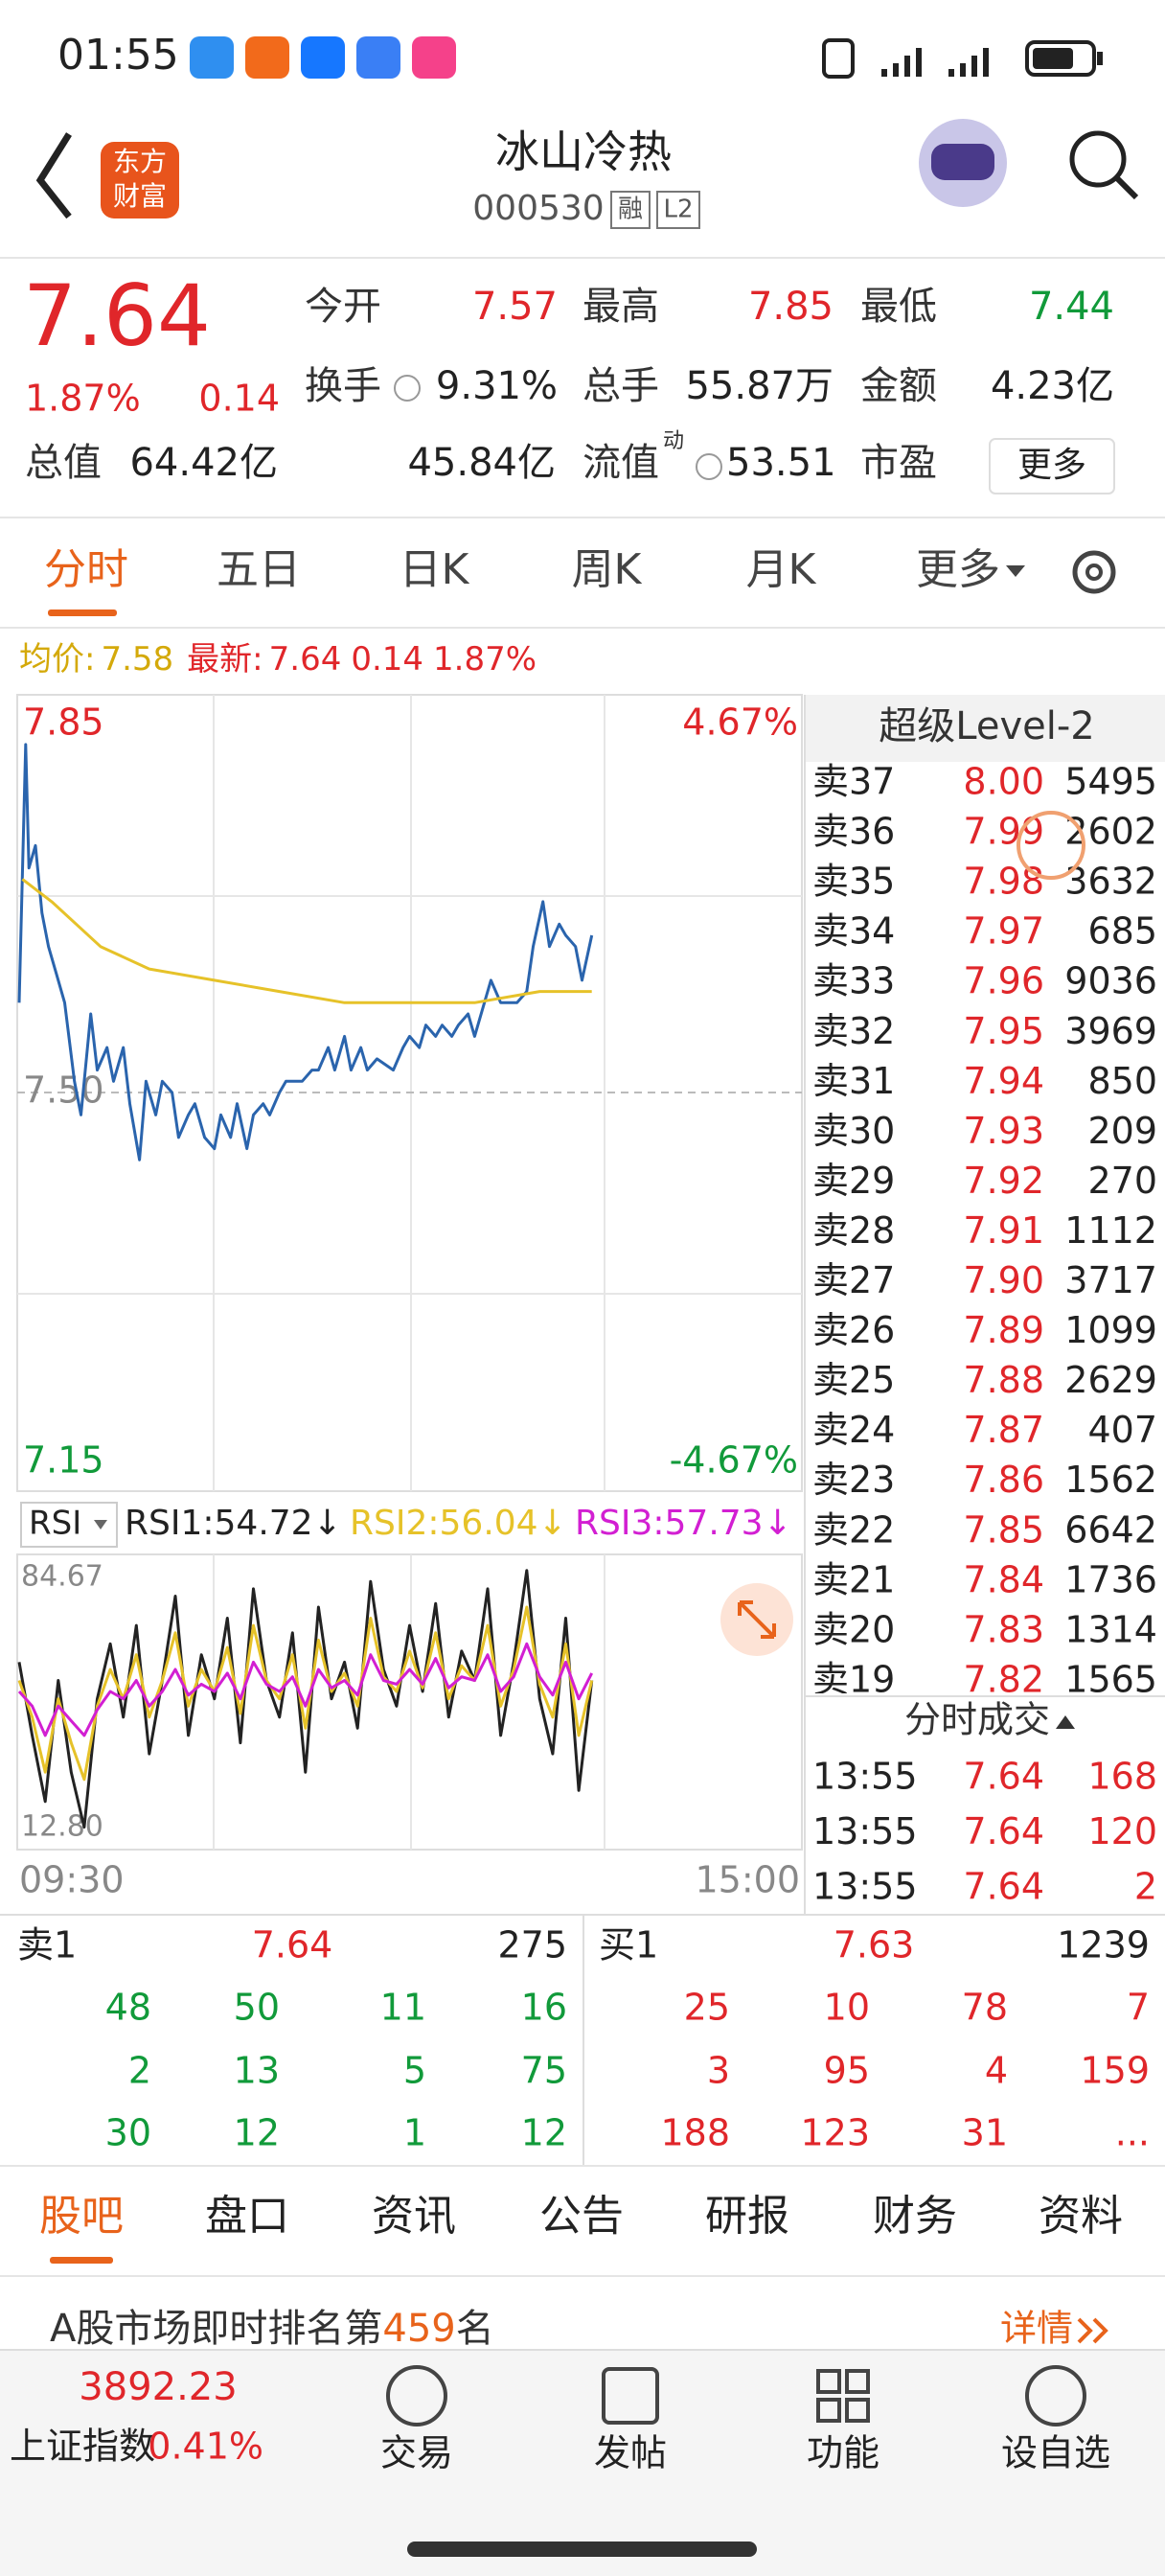  What do you see at coordinates (532, 1945) in the screenshot?
I see `book-volume: 275` at bounding box center [532, 1945].